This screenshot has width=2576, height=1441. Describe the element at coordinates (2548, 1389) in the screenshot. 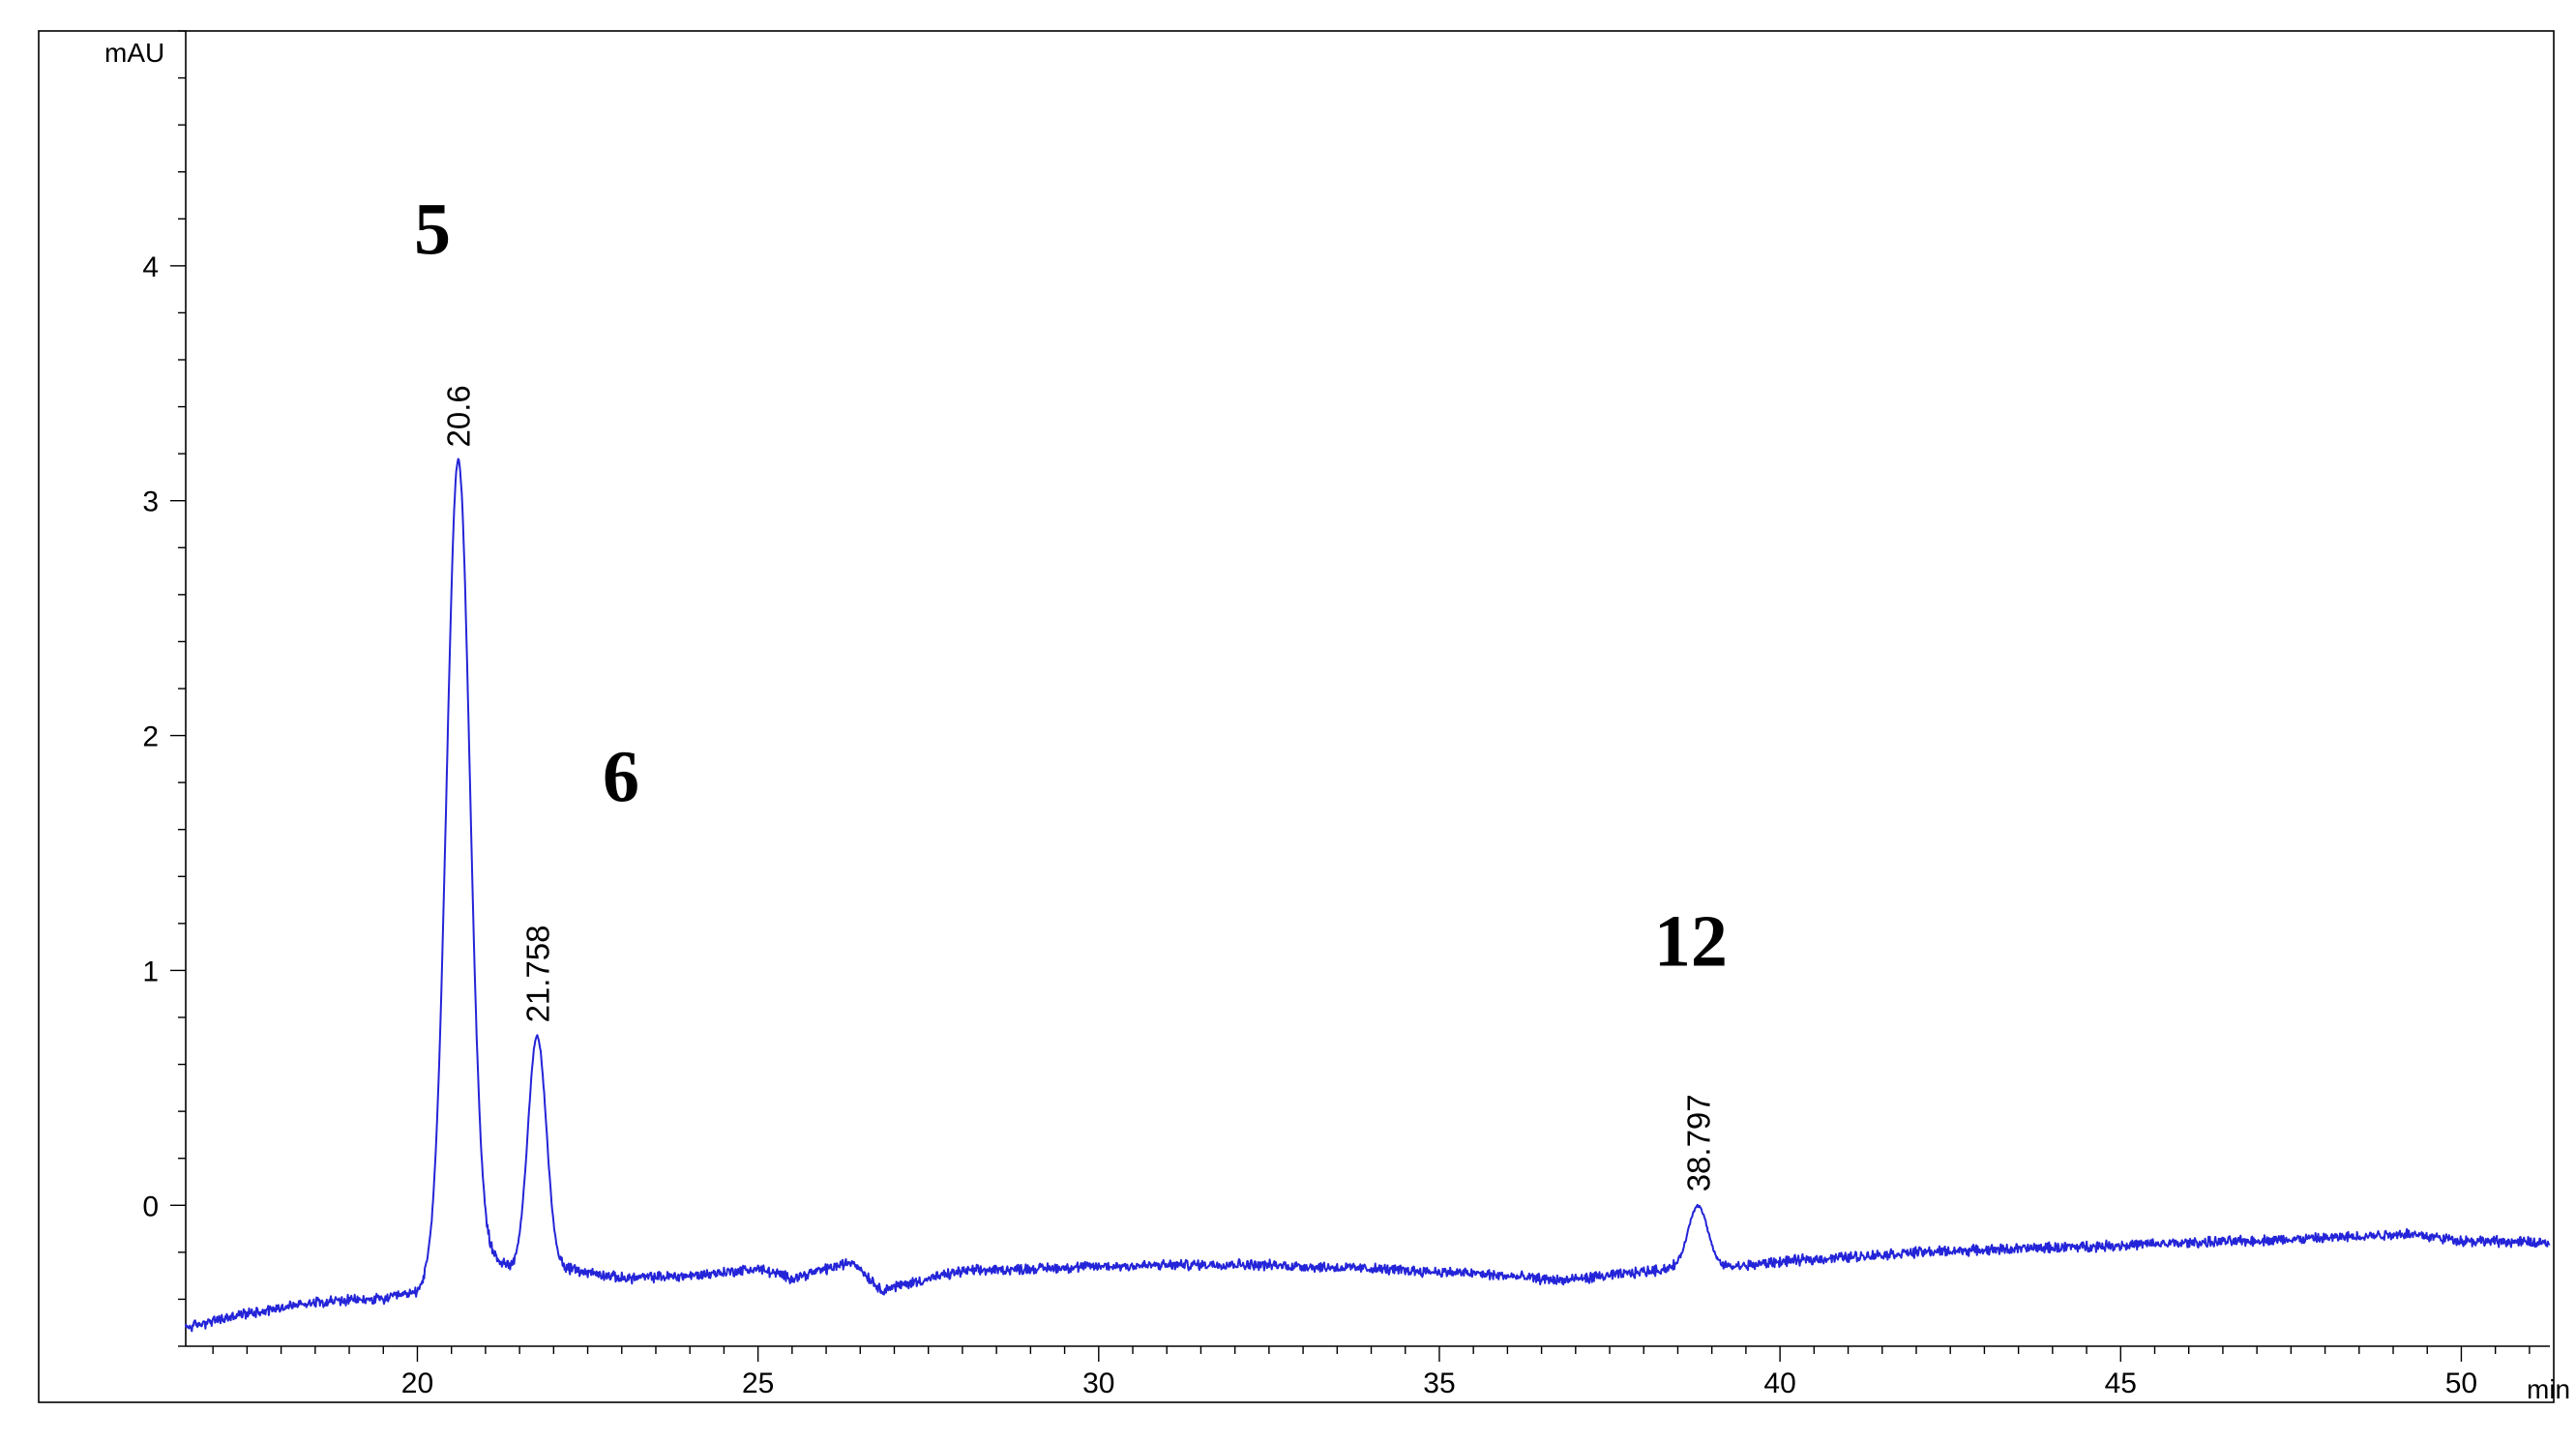

I see `x-unit-label: min` at that location.